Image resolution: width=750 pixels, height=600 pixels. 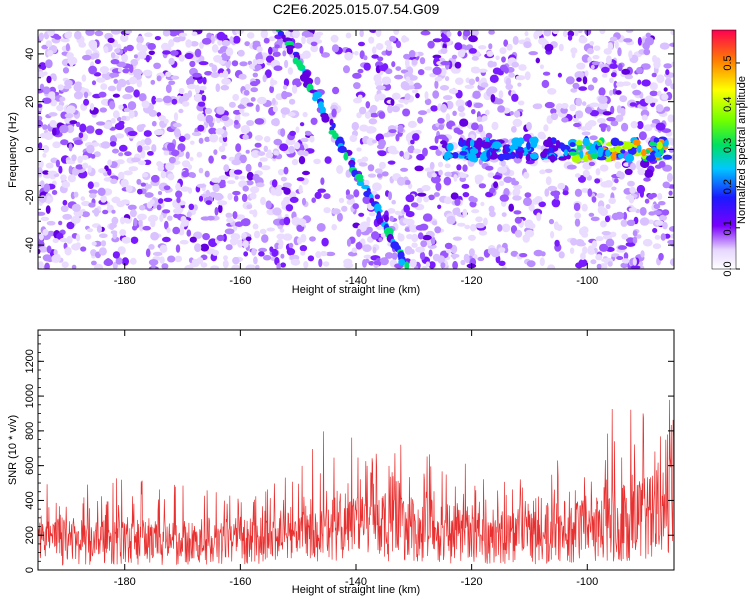 What do you see at coordinates (356, 582) in the screenshot?
I see `snr-x-tick-label: -140` at bounding box center [356, 582].